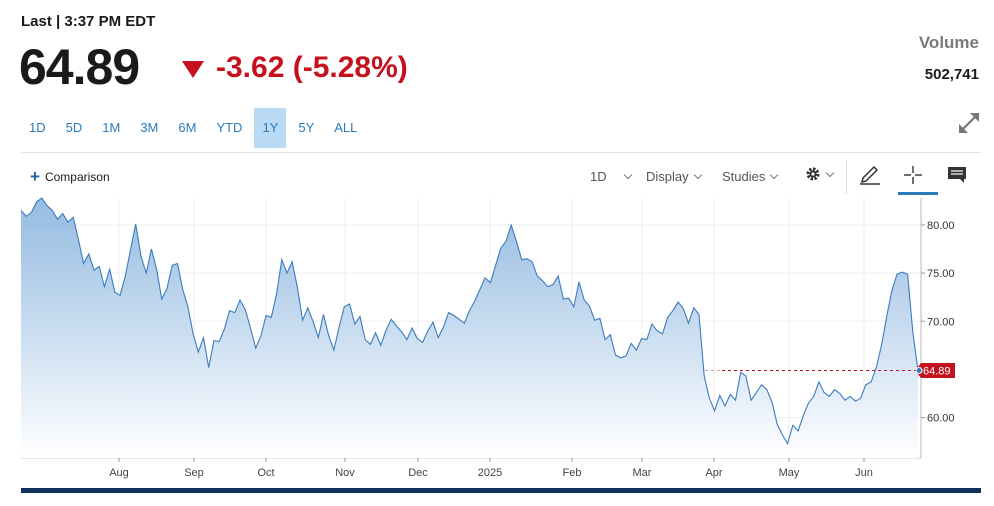 The height and width of the screenshot is (506, 994). Describe the element at coordinates (37, 127) in the screenshot. I see `range-1d: 1D` at that location.